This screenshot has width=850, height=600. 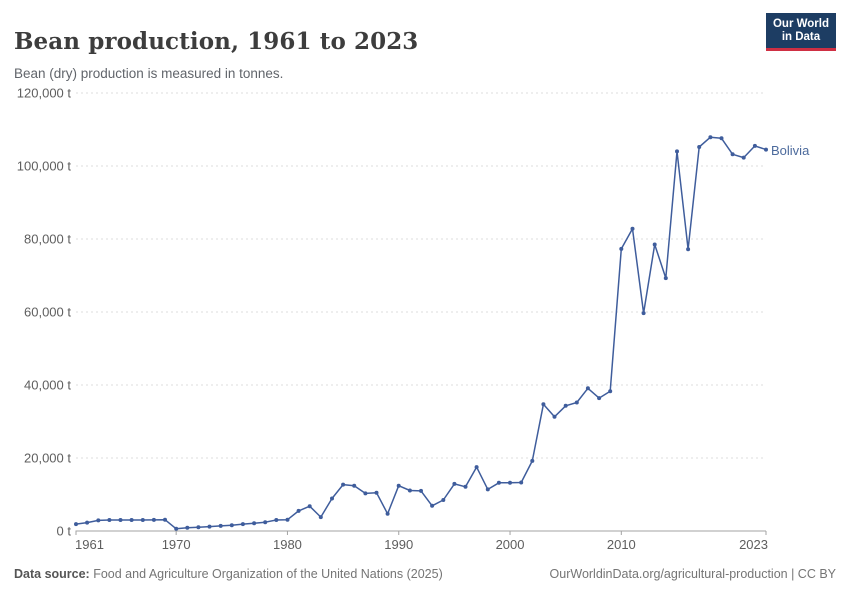 What do you see at coordinates (510, 544) in the screenshot?
I see `x-axis-label: 2000` at bounding box center [510, 544].